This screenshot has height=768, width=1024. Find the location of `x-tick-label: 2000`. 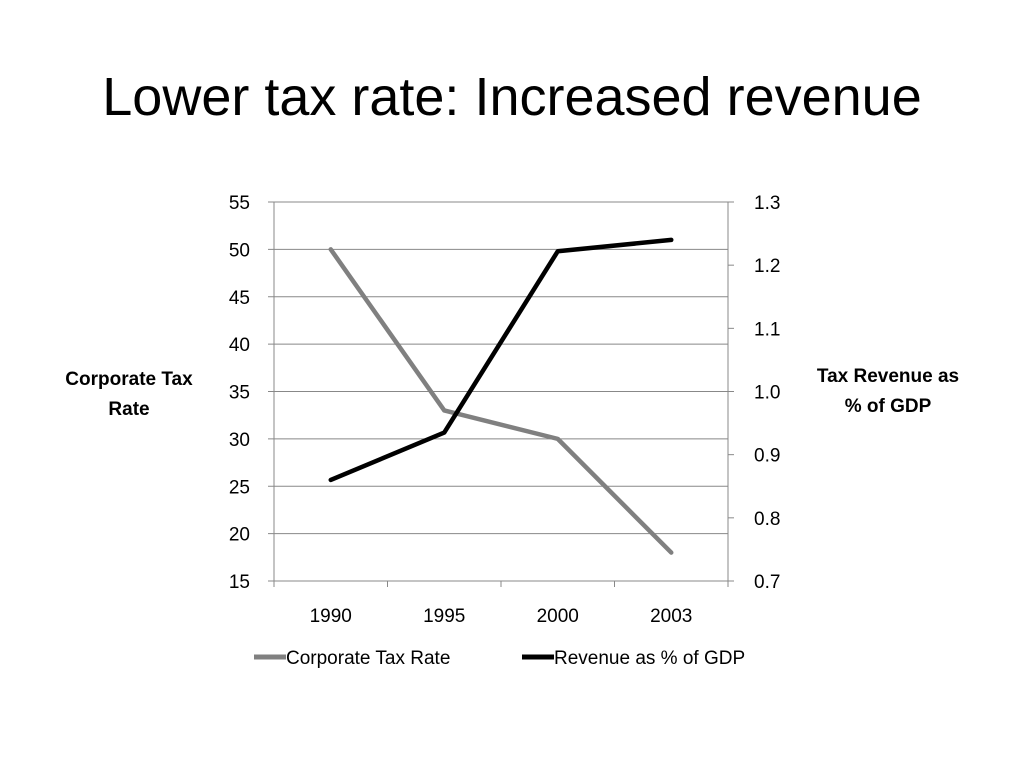

x-tick-label: 2000 is located at coordinates (558, 616).